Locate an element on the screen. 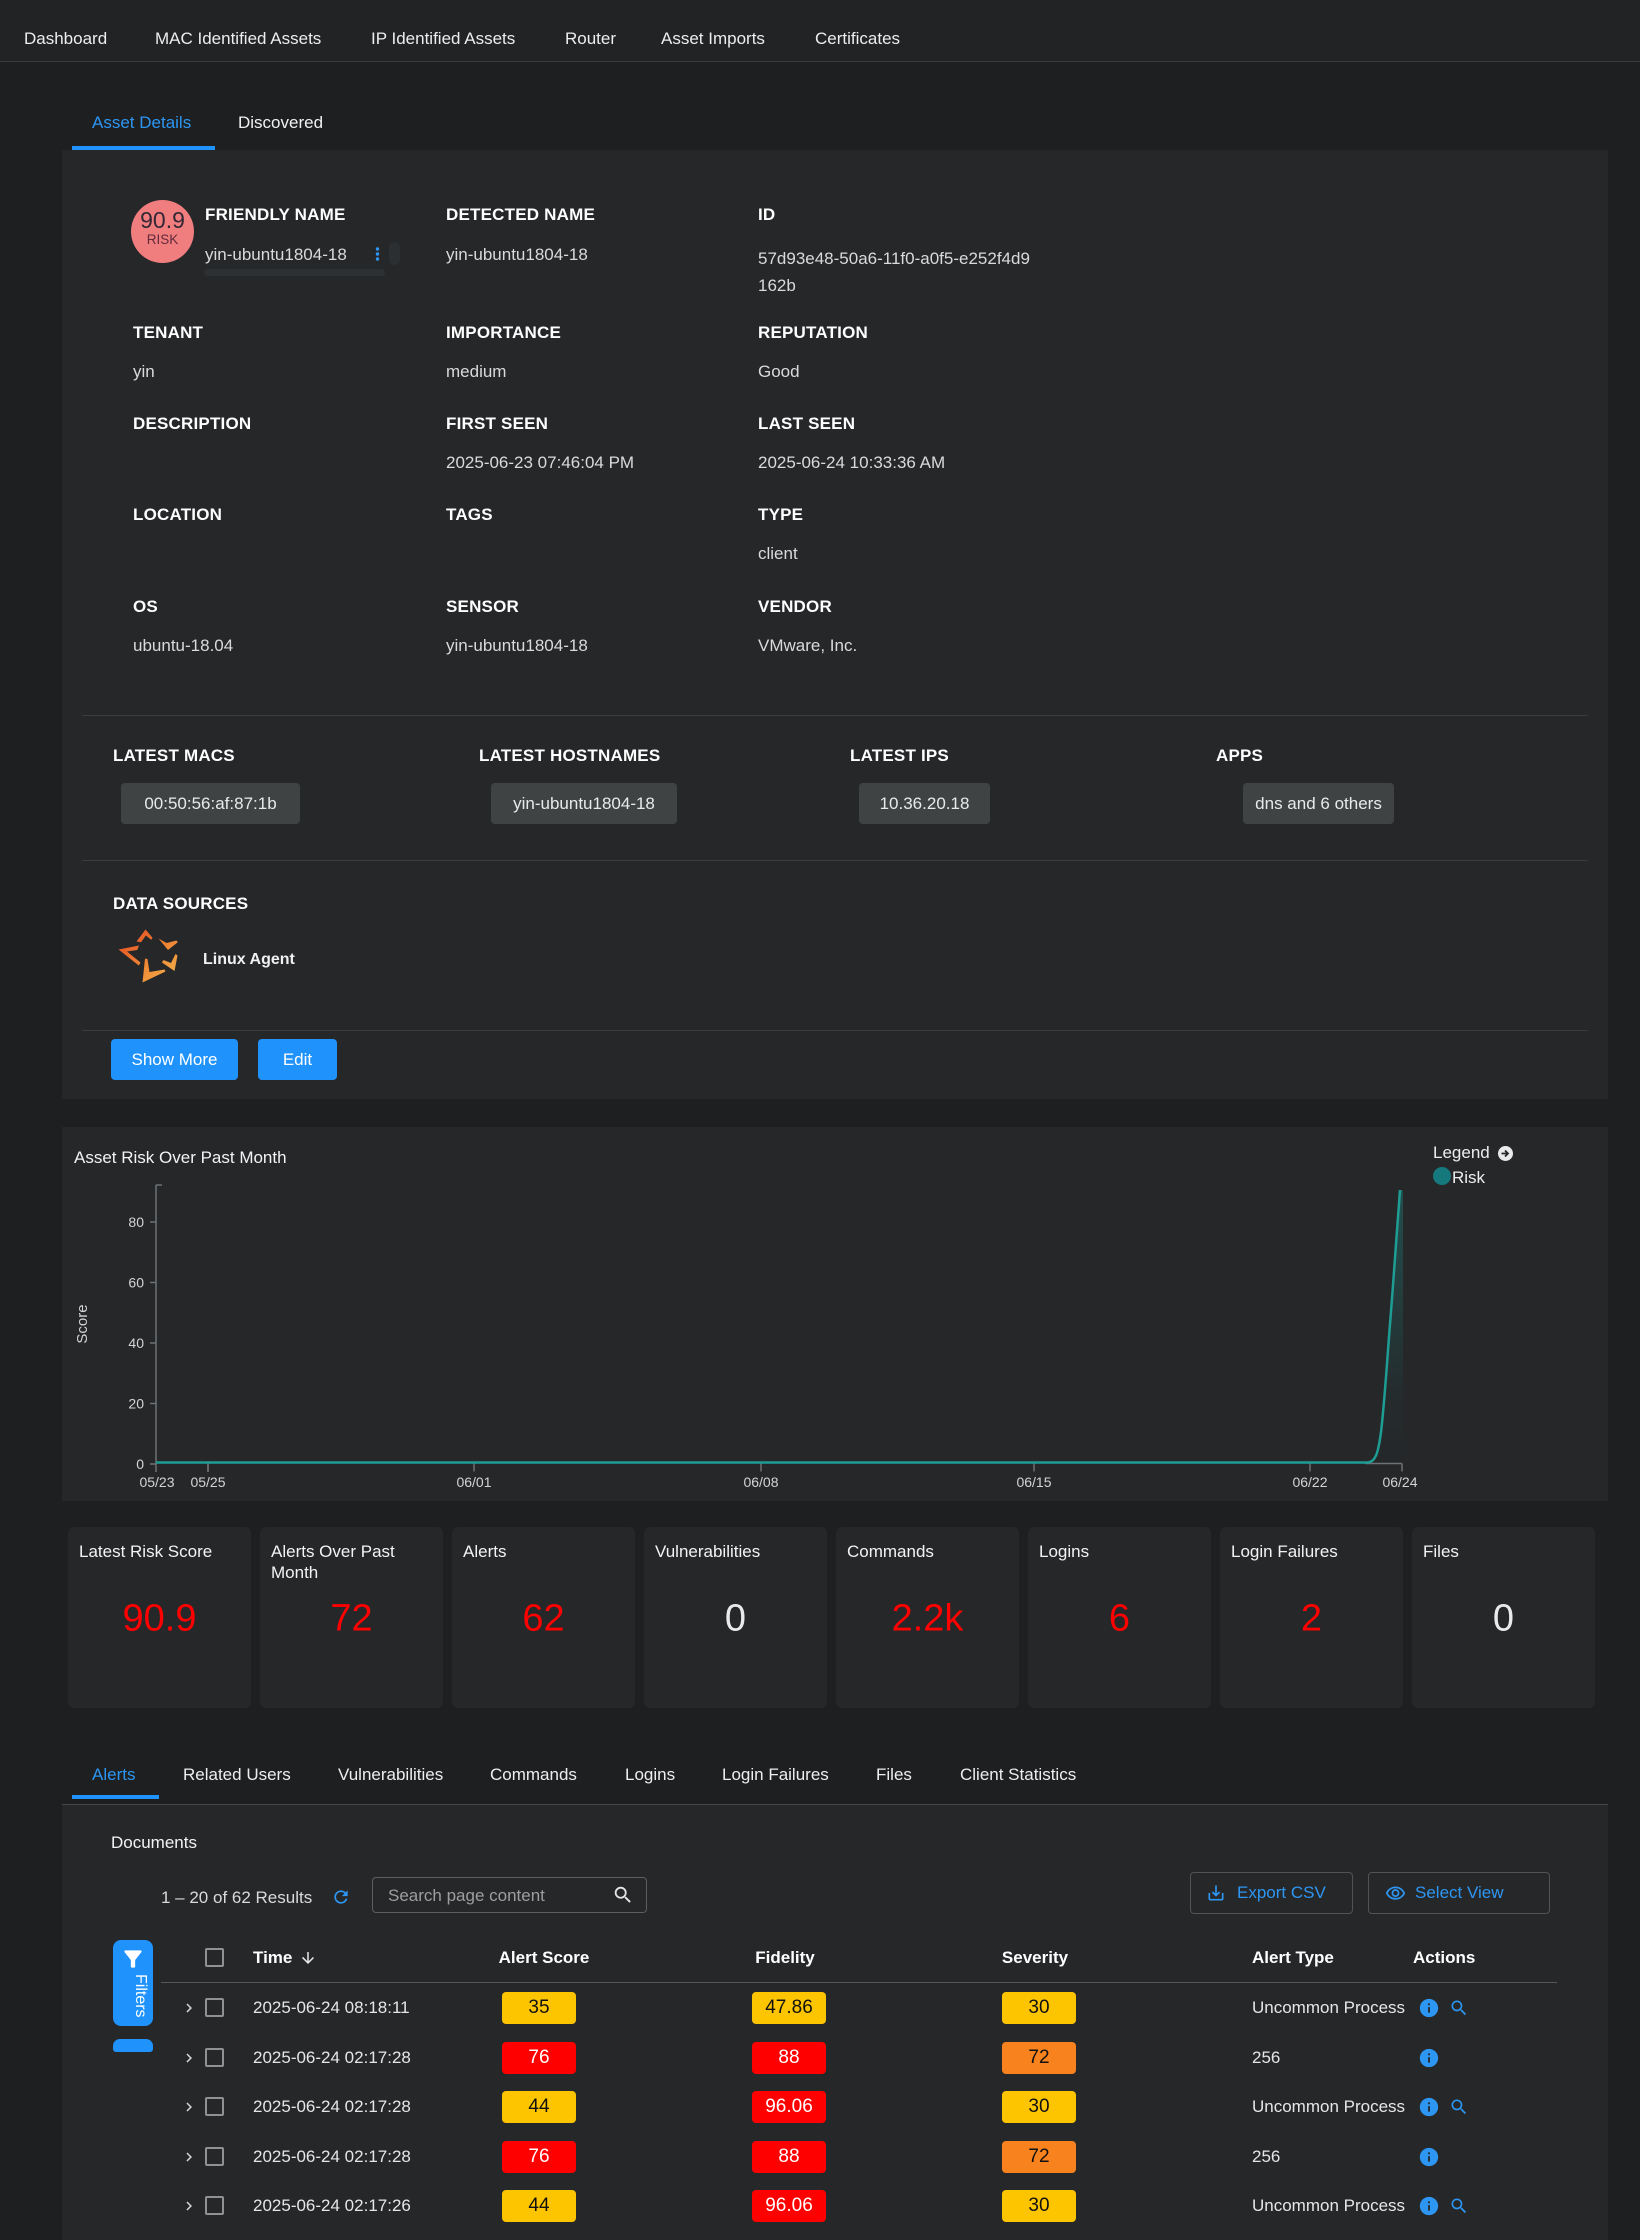 The height and width of the screenshot is (2240, 1640). svg-text: 05/23 is located at coordinates (156, 1482).